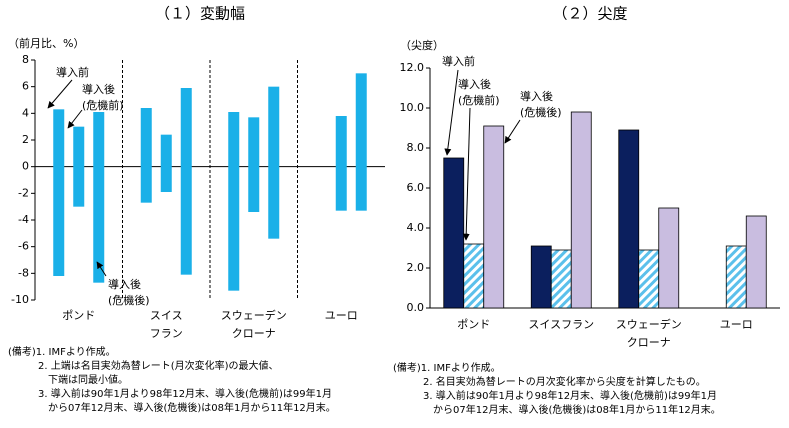 This screenshot has height=428, width=789. Describe the element at coordinates (416, 187) in the screenshot. I see `y-tick-label: 6.0` at that location.